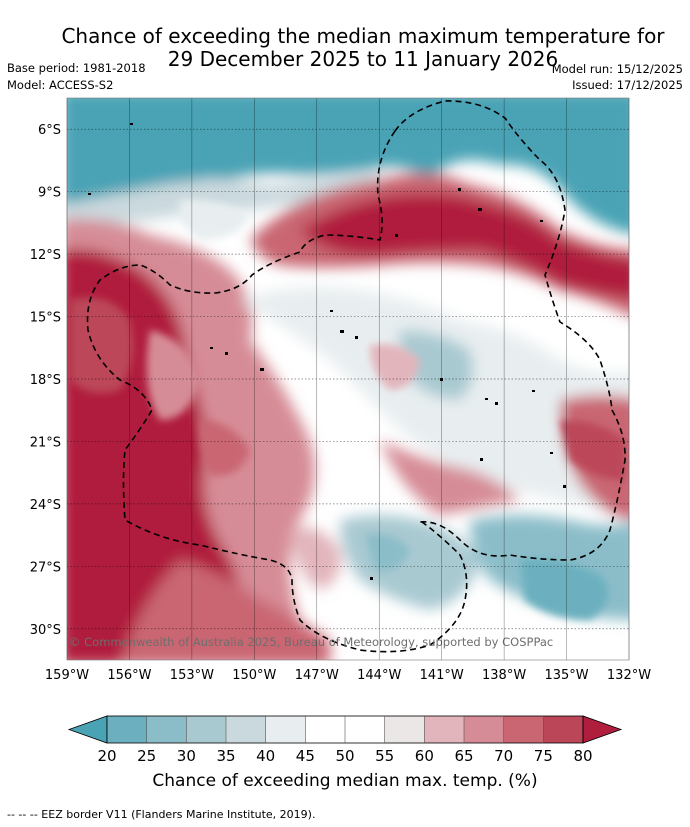 This screenshot has width=690, height=827. I want to click on latitude-tick-label: 18°S, so click(45, 380).